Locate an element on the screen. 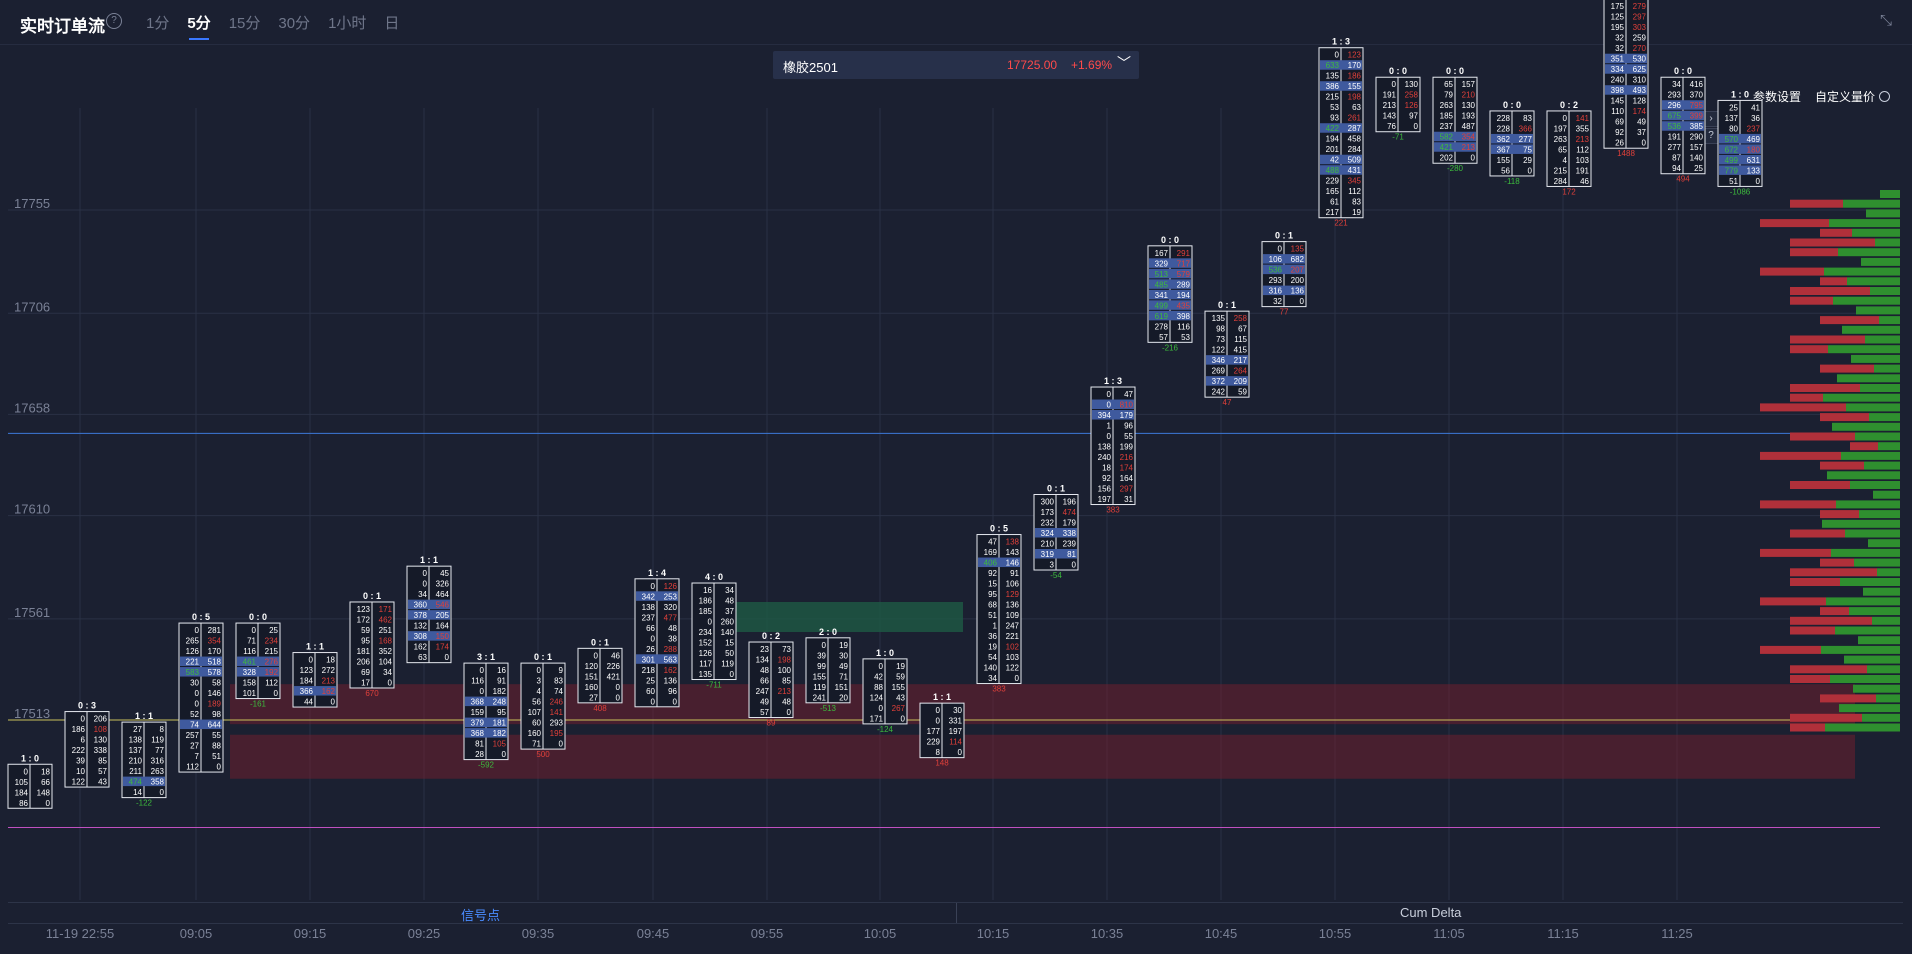 The height and width of the screenshot is (954, 1912). delta-label: -513 is located at coordinates (828, 708).